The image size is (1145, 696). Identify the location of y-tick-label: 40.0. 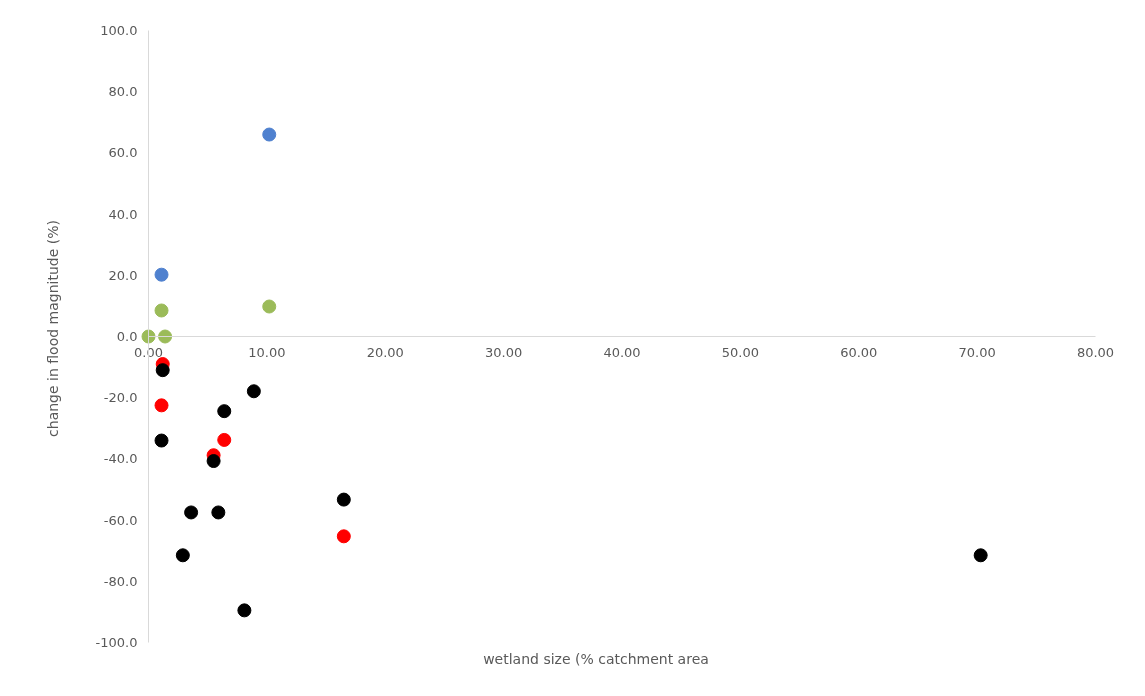
(123, 214).